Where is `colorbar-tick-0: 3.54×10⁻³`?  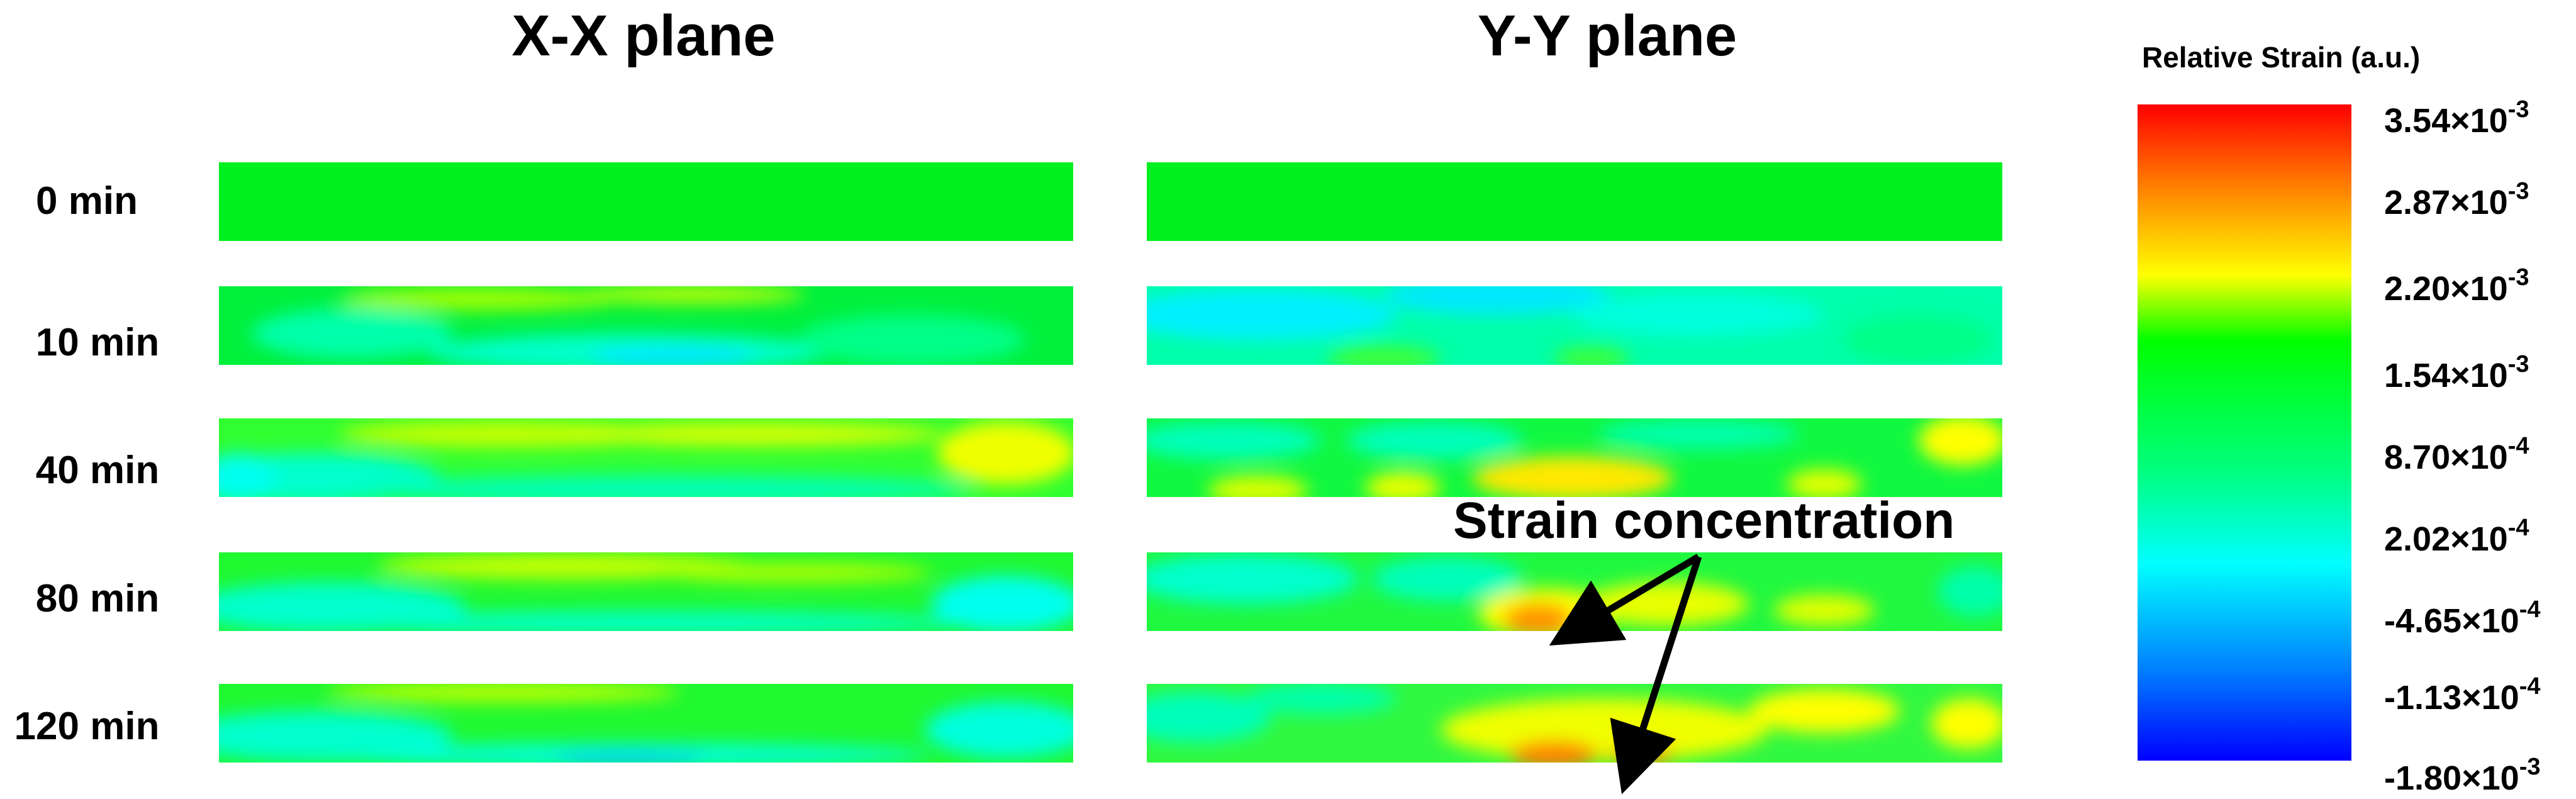 colorbar-tick-0: 3.54×10⁻³ is located at coordinates (2456, 118).